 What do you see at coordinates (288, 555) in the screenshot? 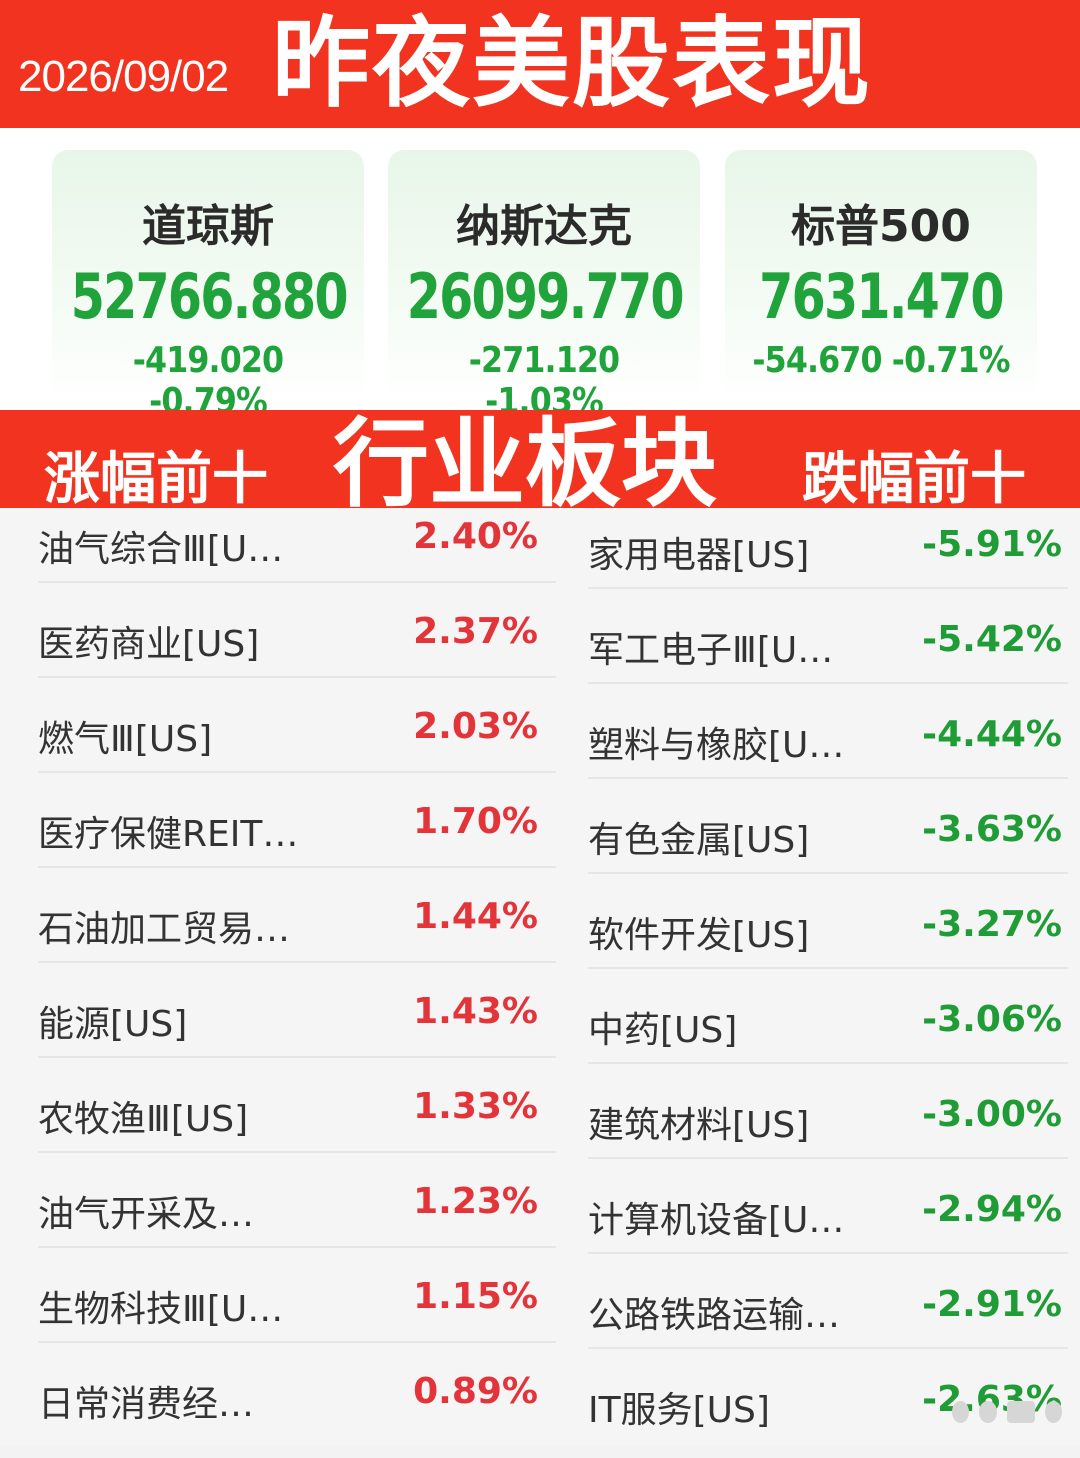
I see `gainer-row: 油气综合Ⅲ[U… 2.40%` at bounding box center [288, 555].